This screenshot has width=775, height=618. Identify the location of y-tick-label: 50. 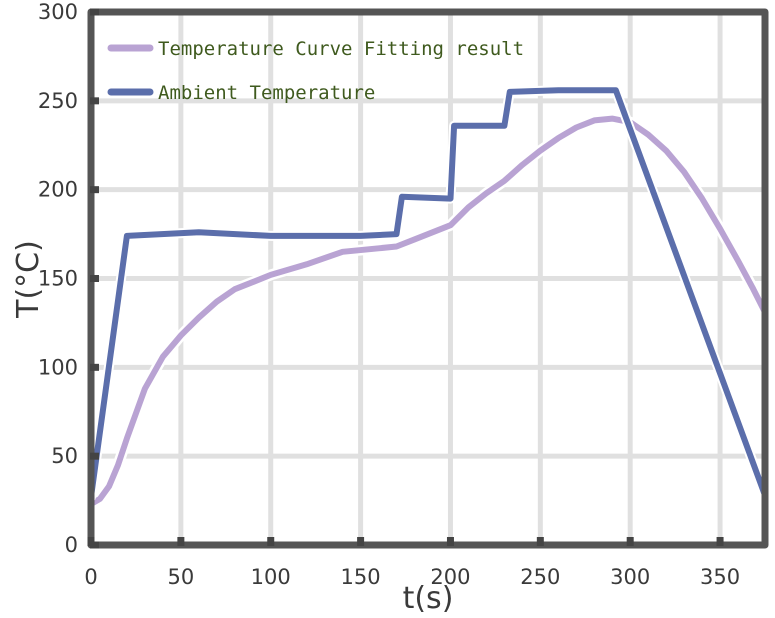
(64, 456).